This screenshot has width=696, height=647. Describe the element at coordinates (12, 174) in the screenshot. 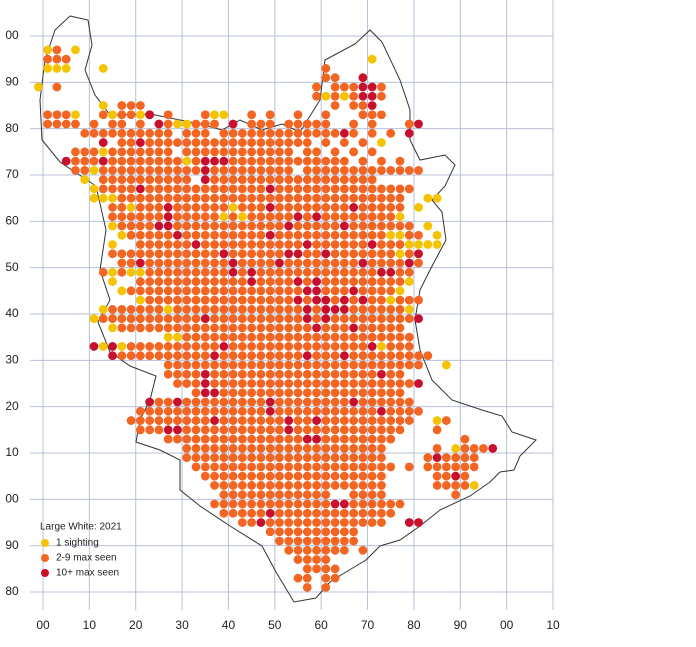

I see `y-tick-label: 70` at that location.